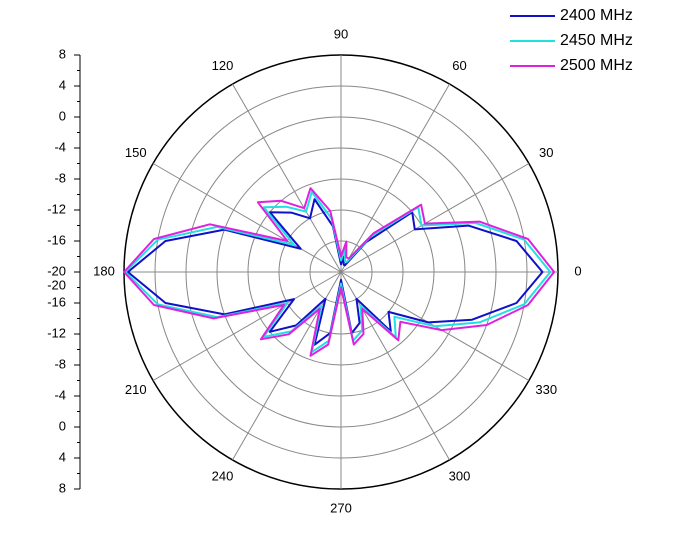 This screenshot has width=700, height=535. What do you see at coordinates (136, 152) in the screenshot?
I see `angle-label: 150` at bounding box center [136, 152].